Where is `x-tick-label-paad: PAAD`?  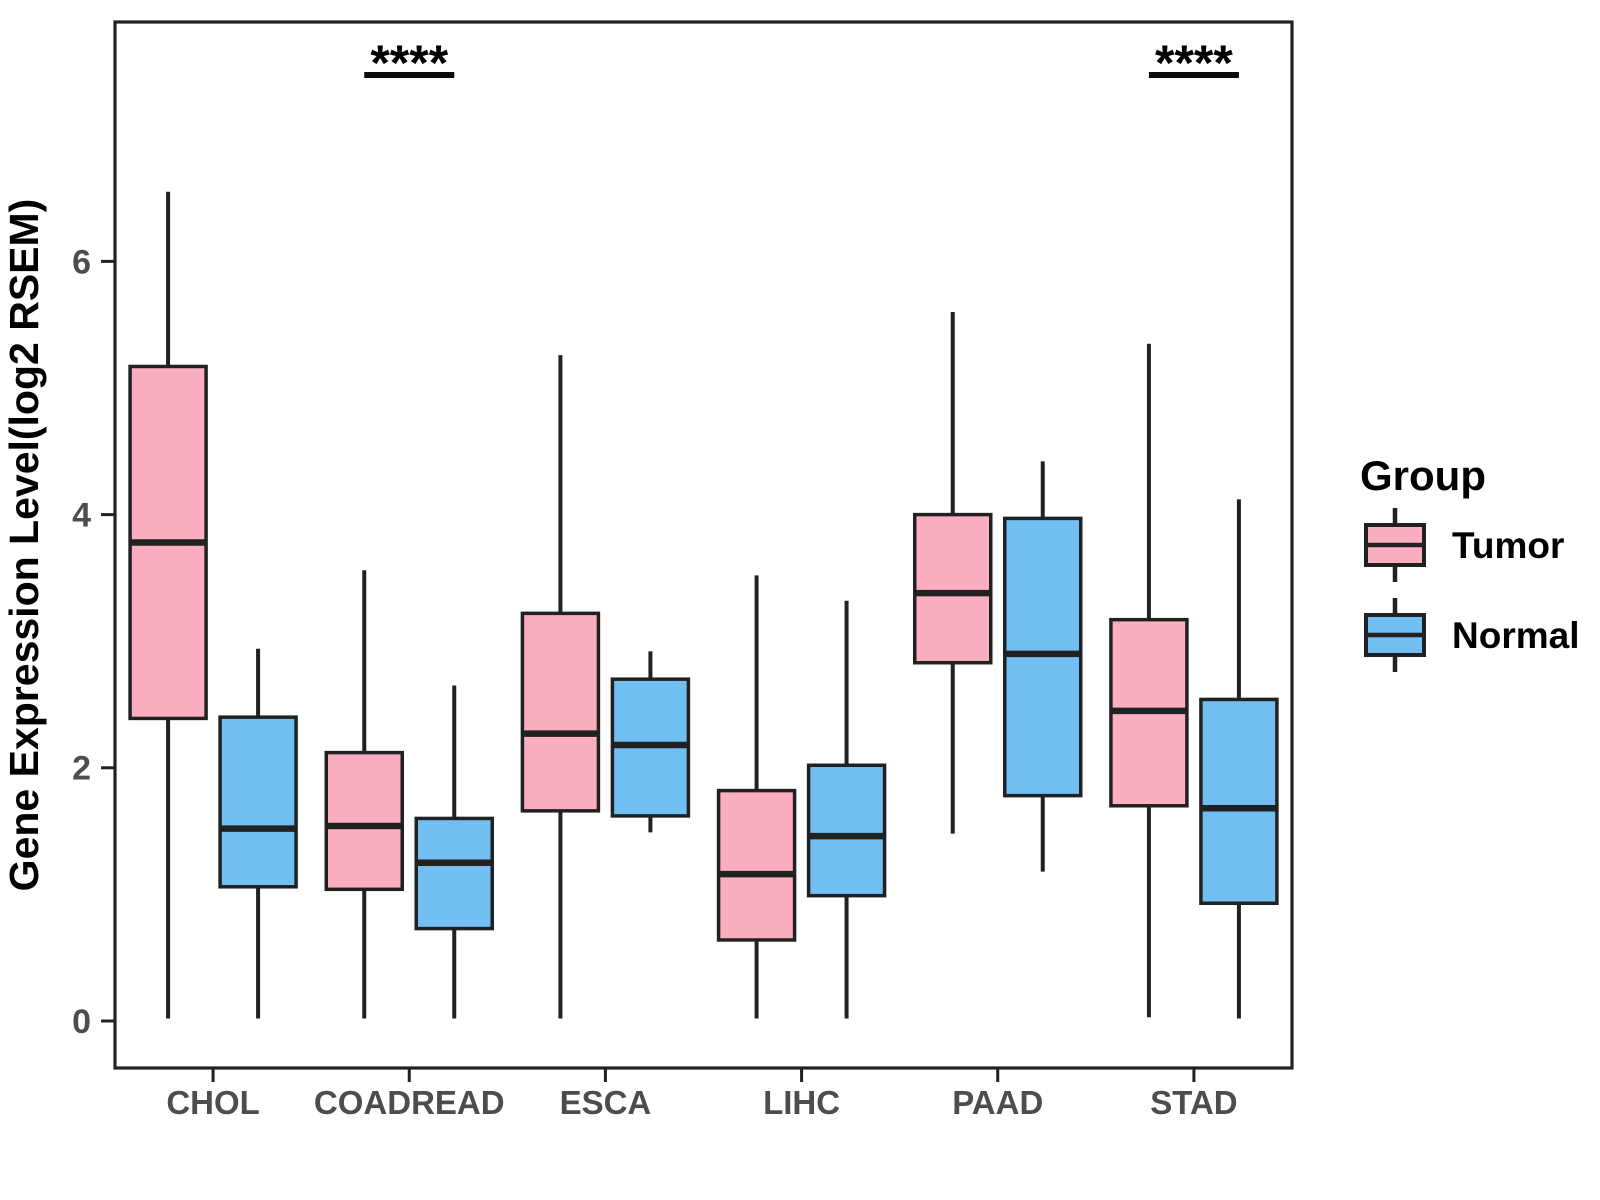
x-tick-label-paad: PAAD is located at coordinates (997, 1102).